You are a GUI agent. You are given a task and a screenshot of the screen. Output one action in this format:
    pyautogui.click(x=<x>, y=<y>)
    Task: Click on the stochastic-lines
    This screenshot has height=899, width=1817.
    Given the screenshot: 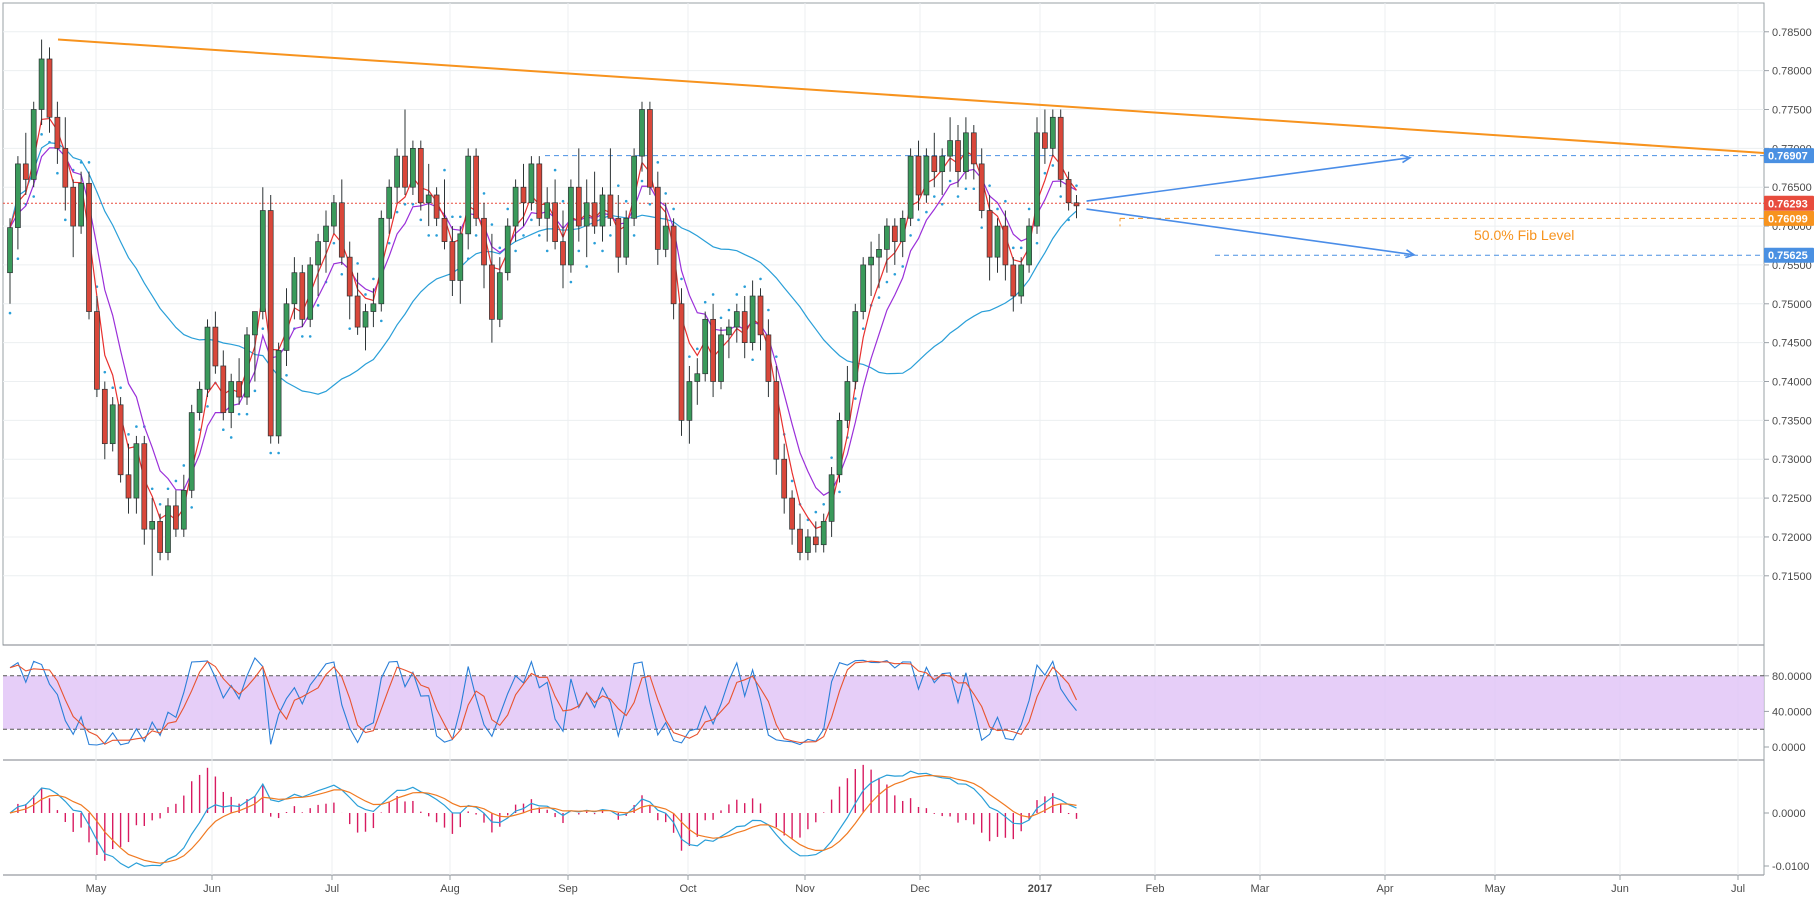 What is the action you would take?
    pyautogui.click(x=543, y=701)
    